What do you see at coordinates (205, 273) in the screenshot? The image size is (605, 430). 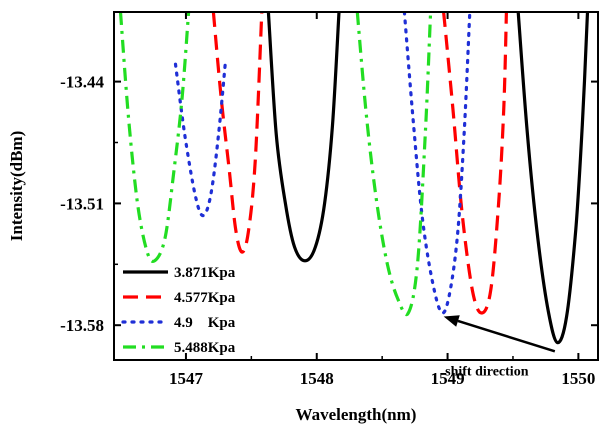 I see `legend-label-1: 3.871Kpa` at bounding box center [205, 273].